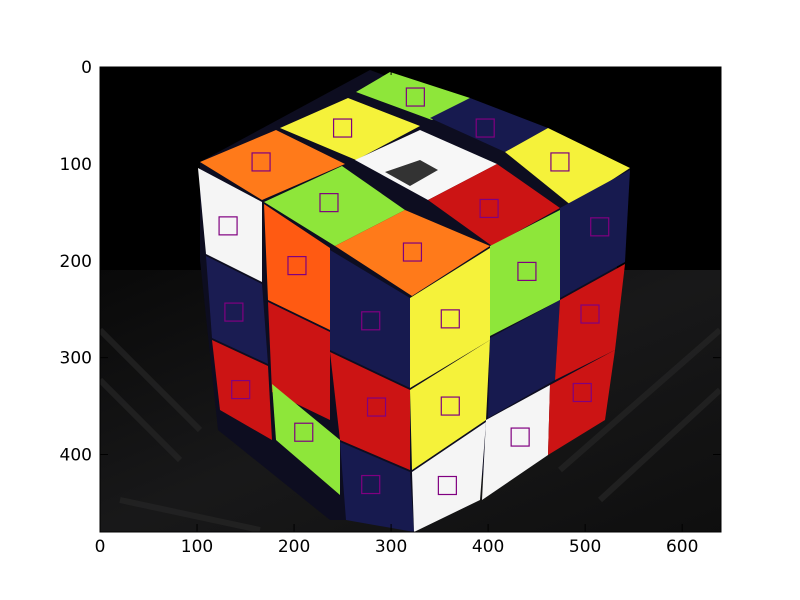 The width and height of the screenshot is (800, 600). What do you see at coordinates (197, 547) in the screenshot?
I see `x-tick-label: 100` at bounding box center [197, 547].